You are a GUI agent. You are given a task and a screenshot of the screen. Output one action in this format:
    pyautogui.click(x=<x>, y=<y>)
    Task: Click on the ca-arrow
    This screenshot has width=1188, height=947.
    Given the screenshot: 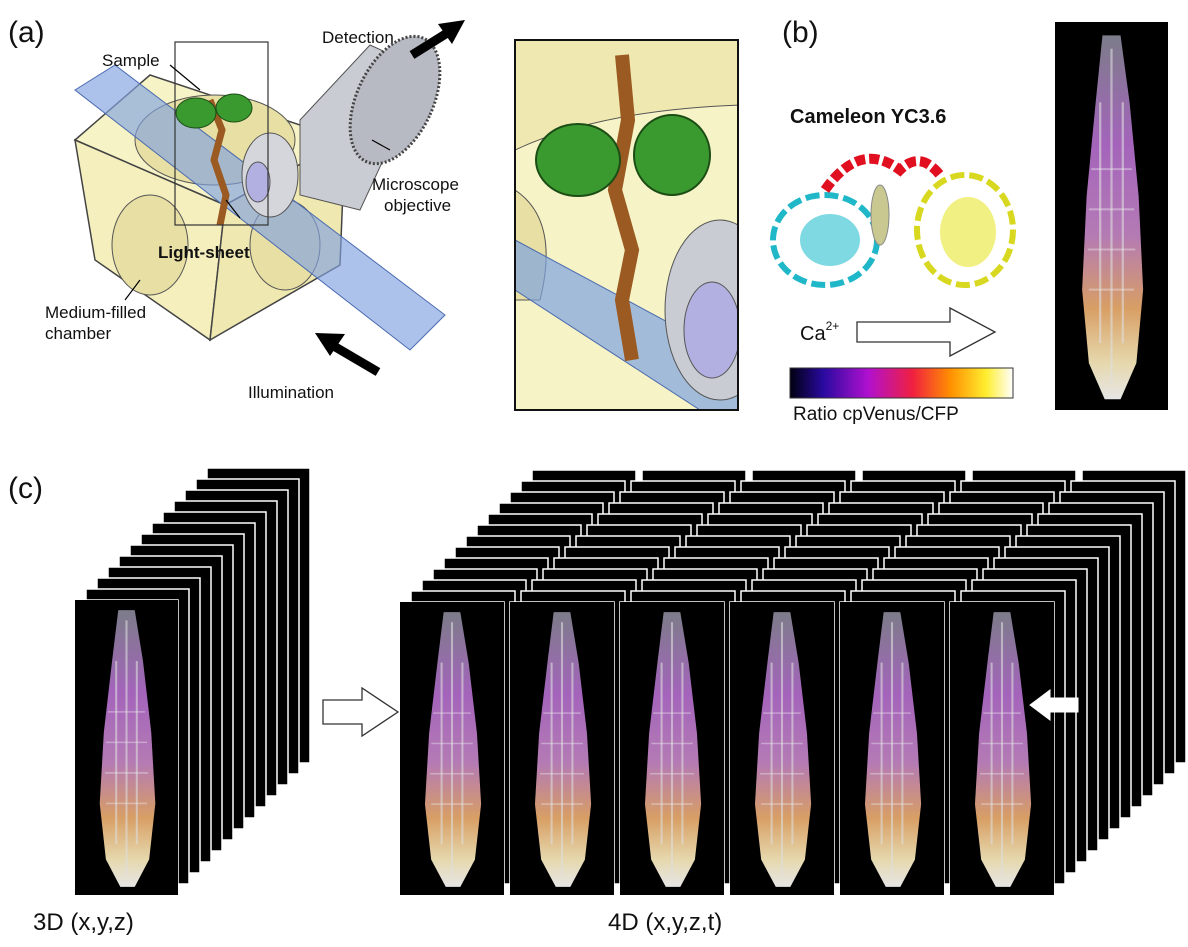 What is the action you would take?
    pyautogui.click(x=926, y=332)
    